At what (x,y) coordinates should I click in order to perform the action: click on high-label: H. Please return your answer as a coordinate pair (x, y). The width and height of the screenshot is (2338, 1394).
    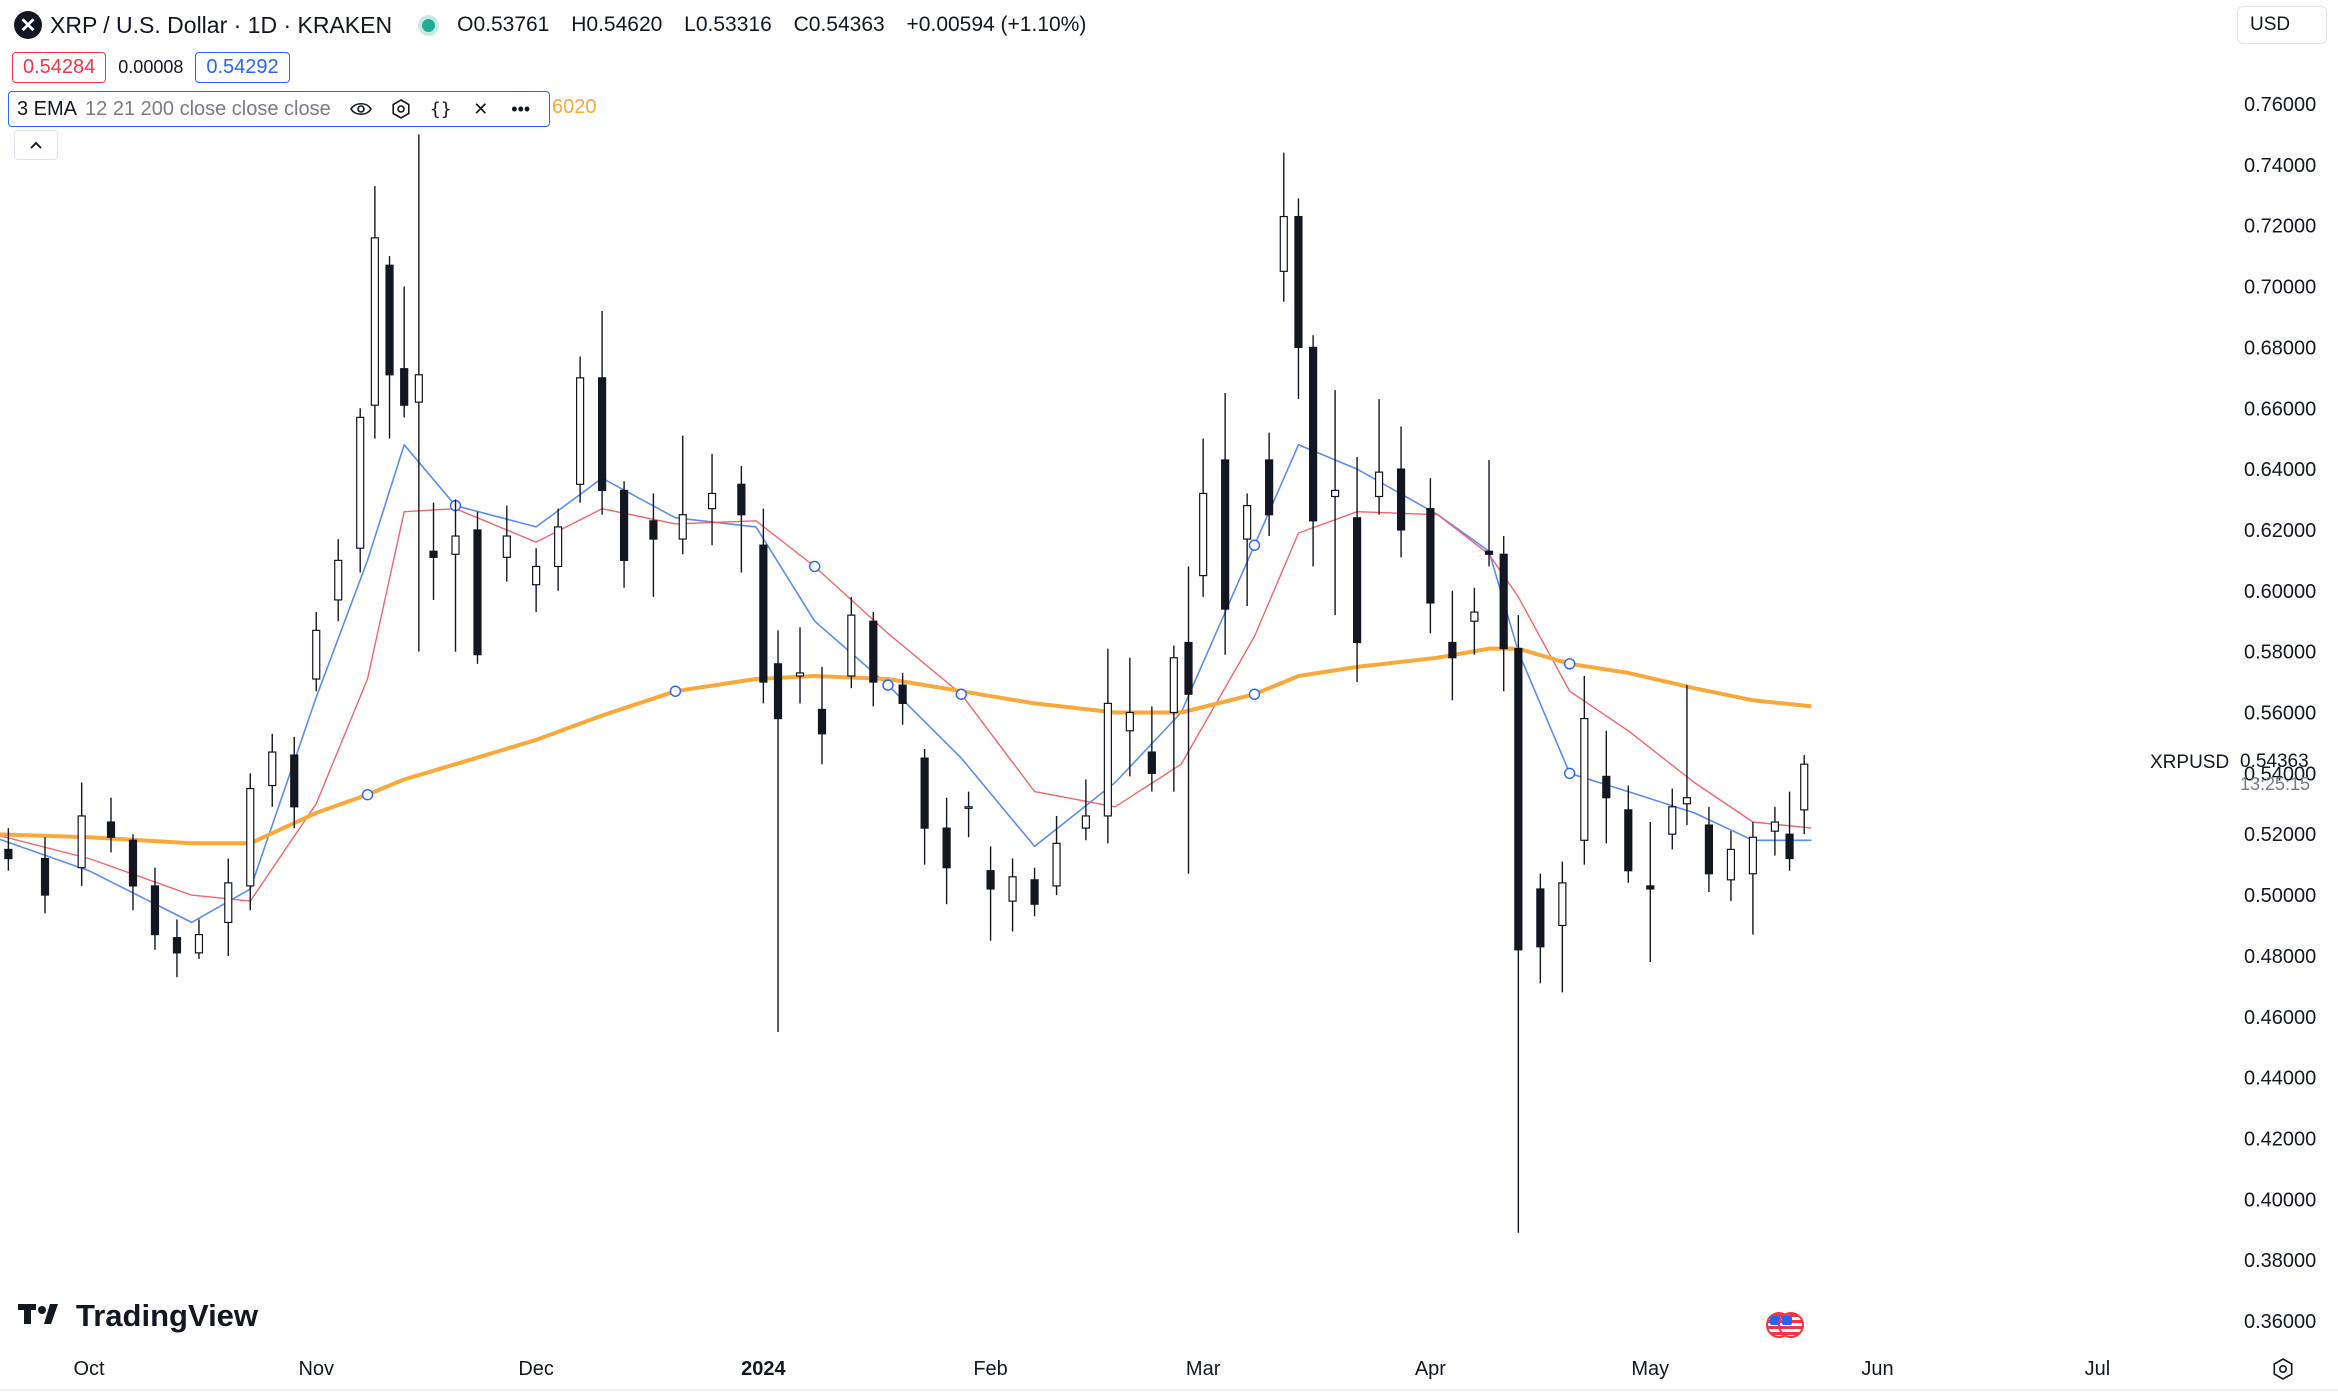
    Looking at the image, I should click on (579, 24).